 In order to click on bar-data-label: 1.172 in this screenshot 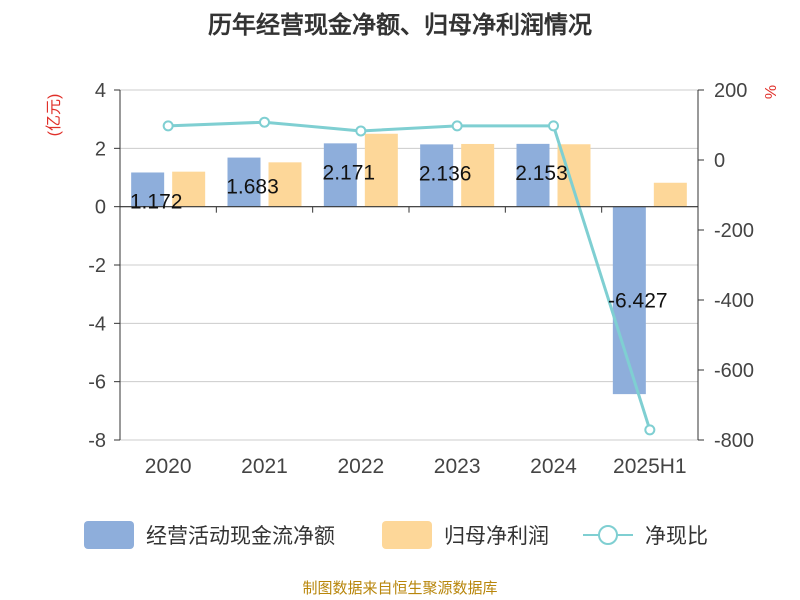, I will do `click(156, 201)`.